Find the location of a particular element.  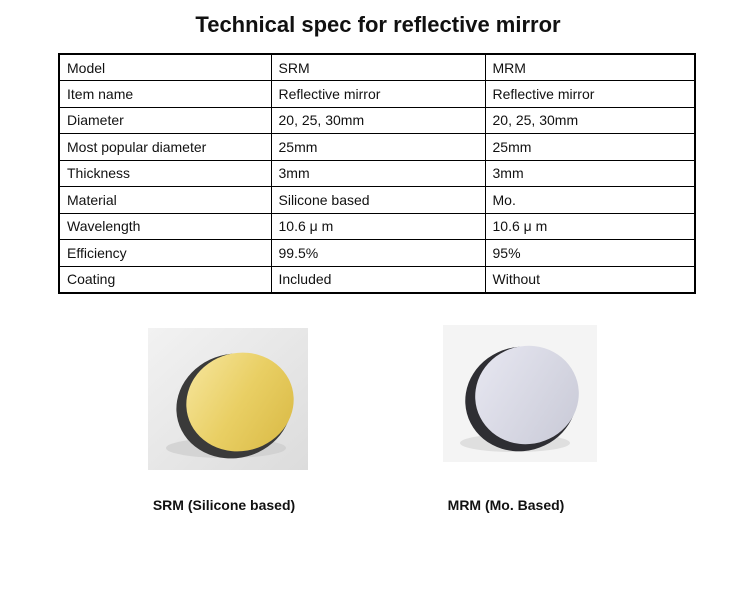

table-cell: MRM is located at coordinates (590, 67).